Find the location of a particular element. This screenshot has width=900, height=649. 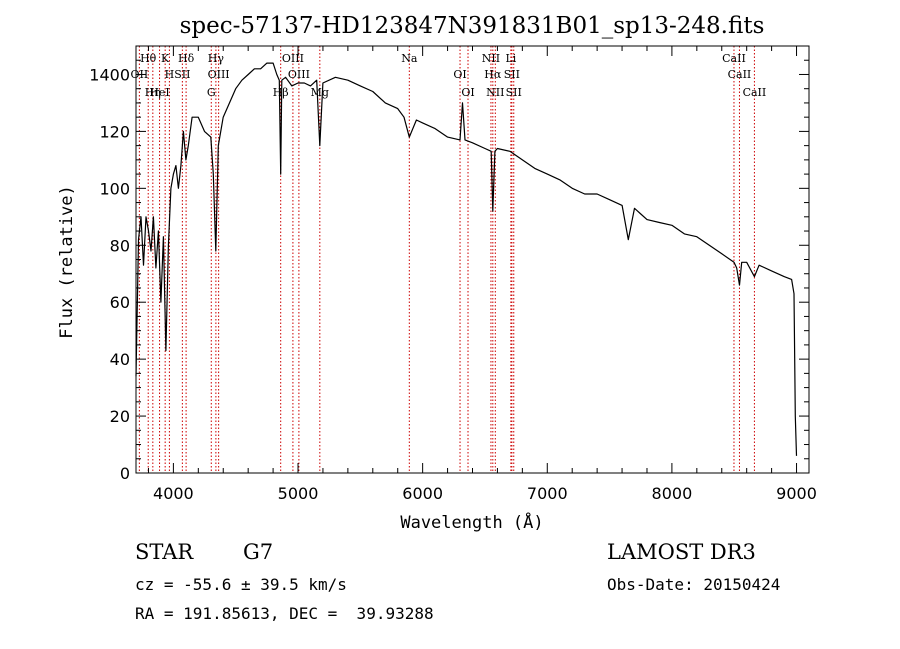

line-label: G is located at coordinates (211, 92).